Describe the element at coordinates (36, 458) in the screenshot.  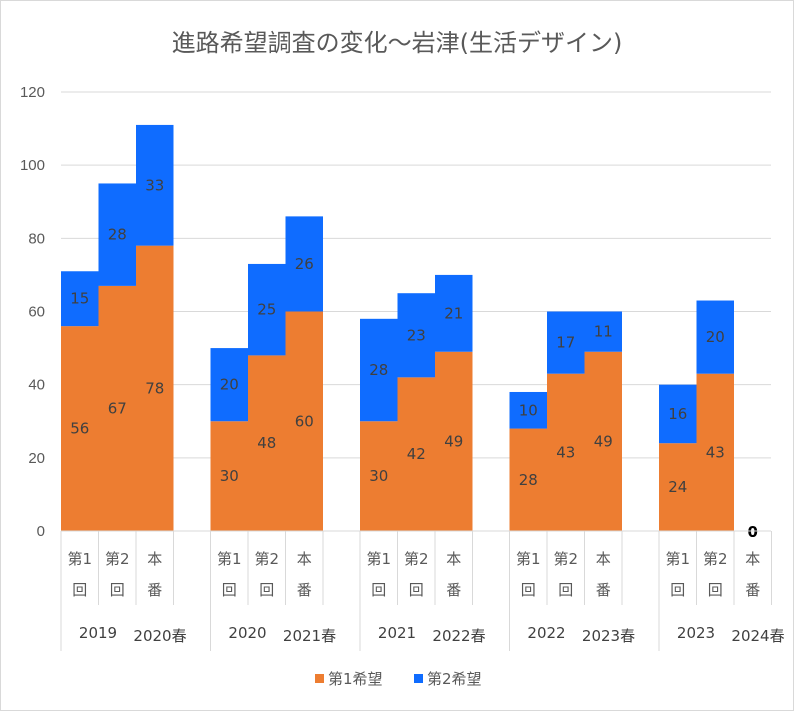
I see `y-tick-label: 20` at that location.